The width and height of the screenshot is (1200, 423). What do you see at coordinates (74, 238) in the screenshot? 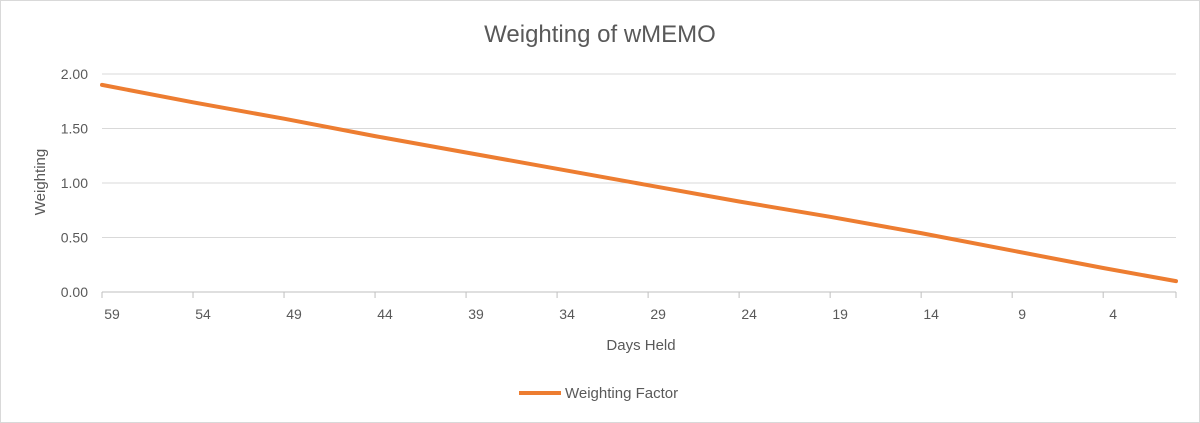
I see `y-tick-label: 0.50` at bounding box center [74, 238].